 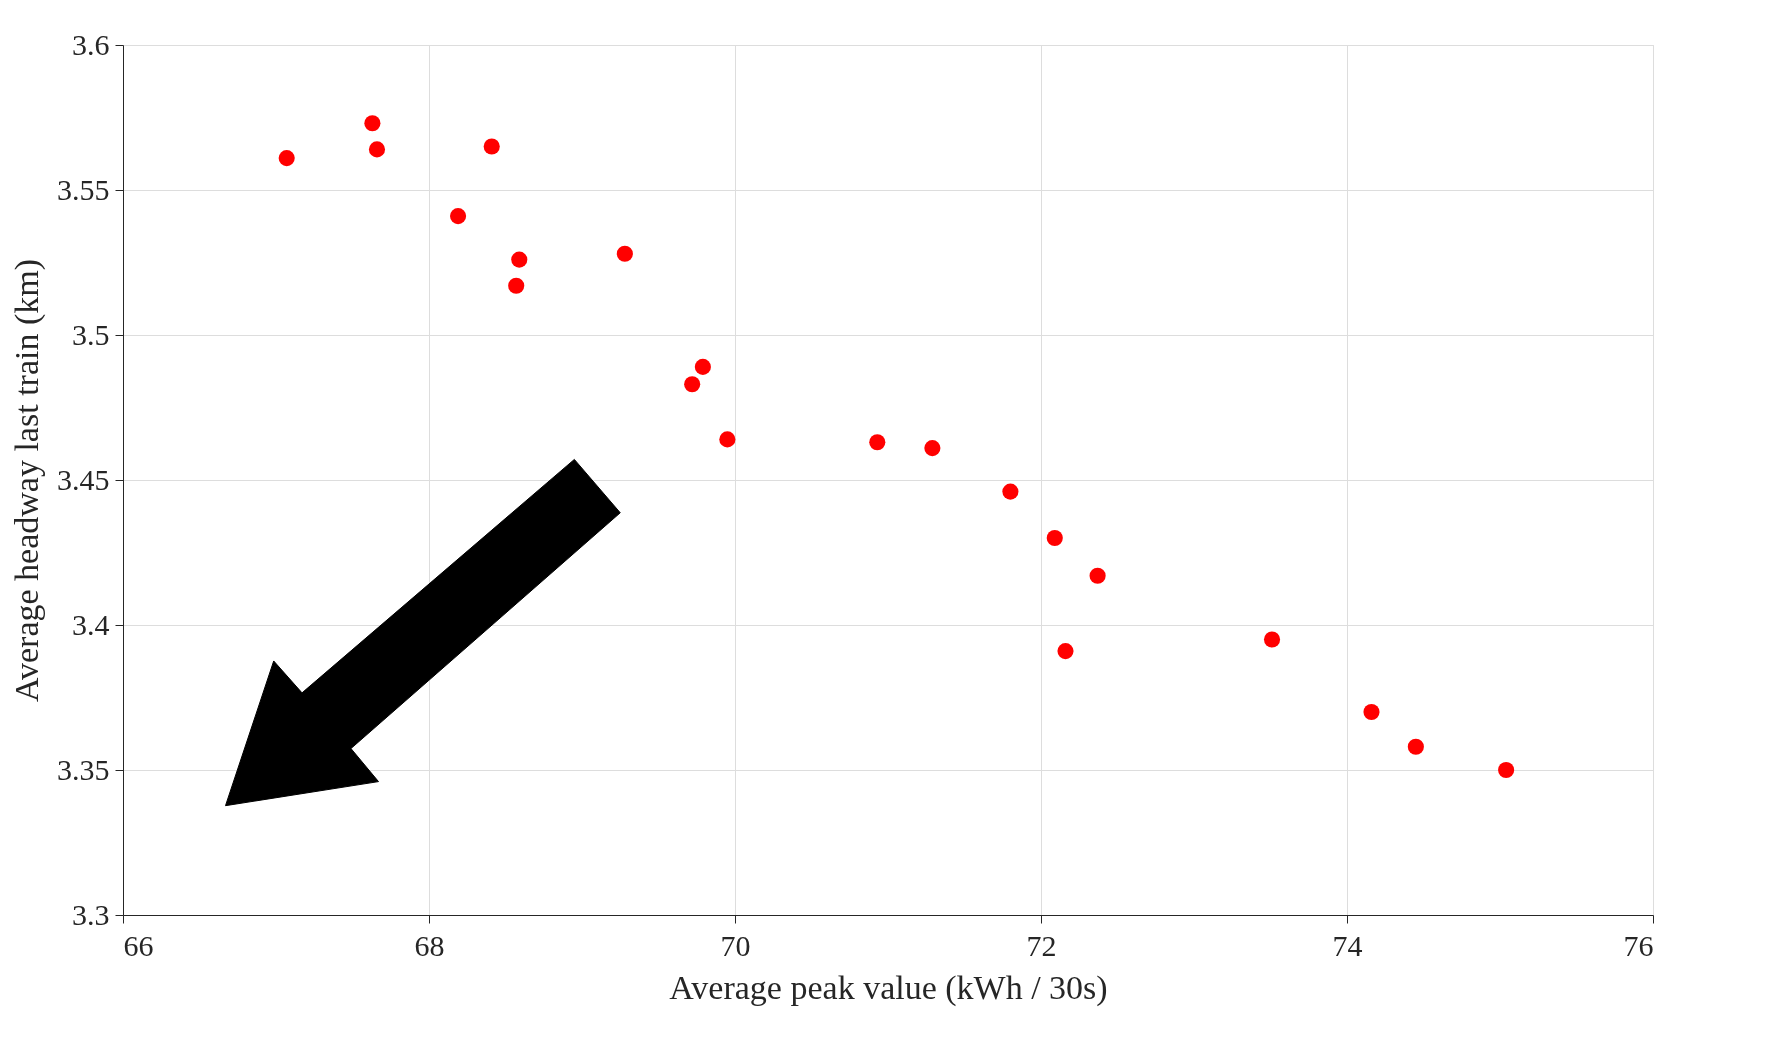 I want to click on x-tick-label: 76, so click(x=1638, y=945).